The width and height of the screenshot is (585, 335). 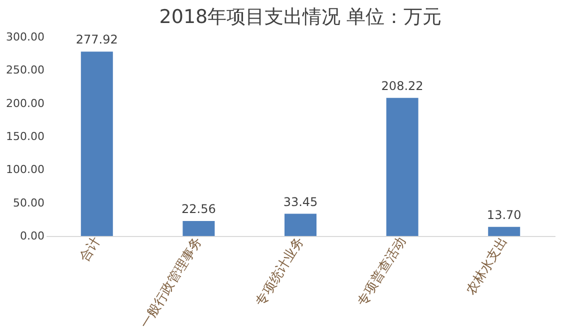 What do you see at coordinates (280, 271) in the screenshot?
I see `x-tick-label: 专项统计业务` at bounding box center [280, 271].